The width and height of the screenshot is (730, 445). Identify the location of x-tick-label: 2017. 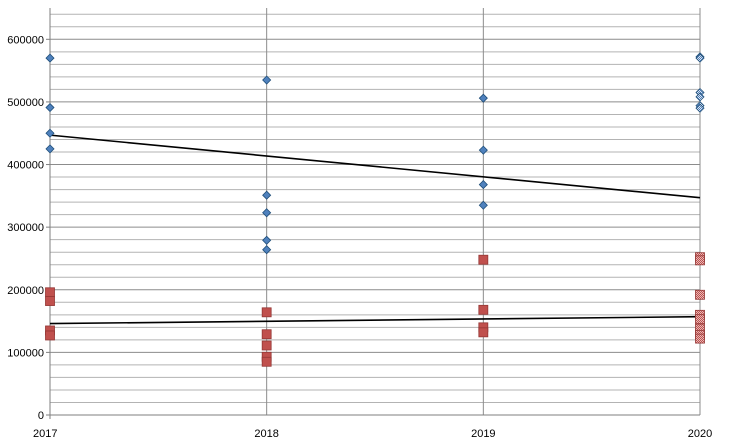
(45, 434).